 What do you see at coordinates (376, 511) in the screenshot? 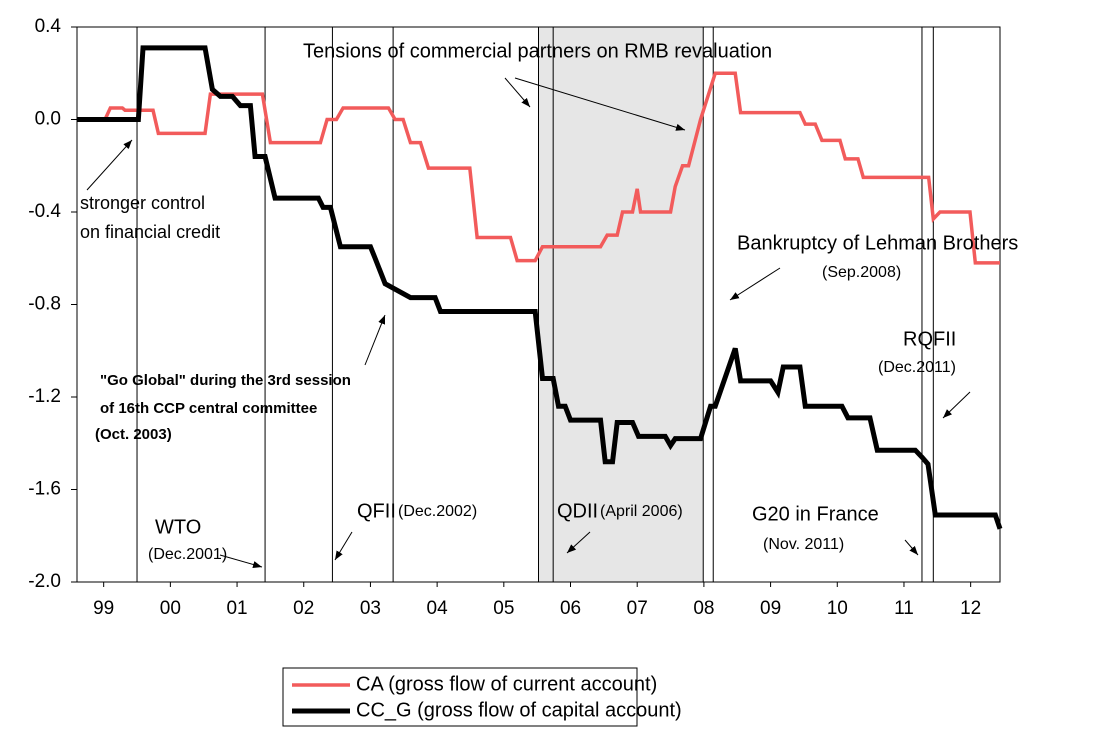
I see `annotation: QFII` at bounding box center [376, 511].